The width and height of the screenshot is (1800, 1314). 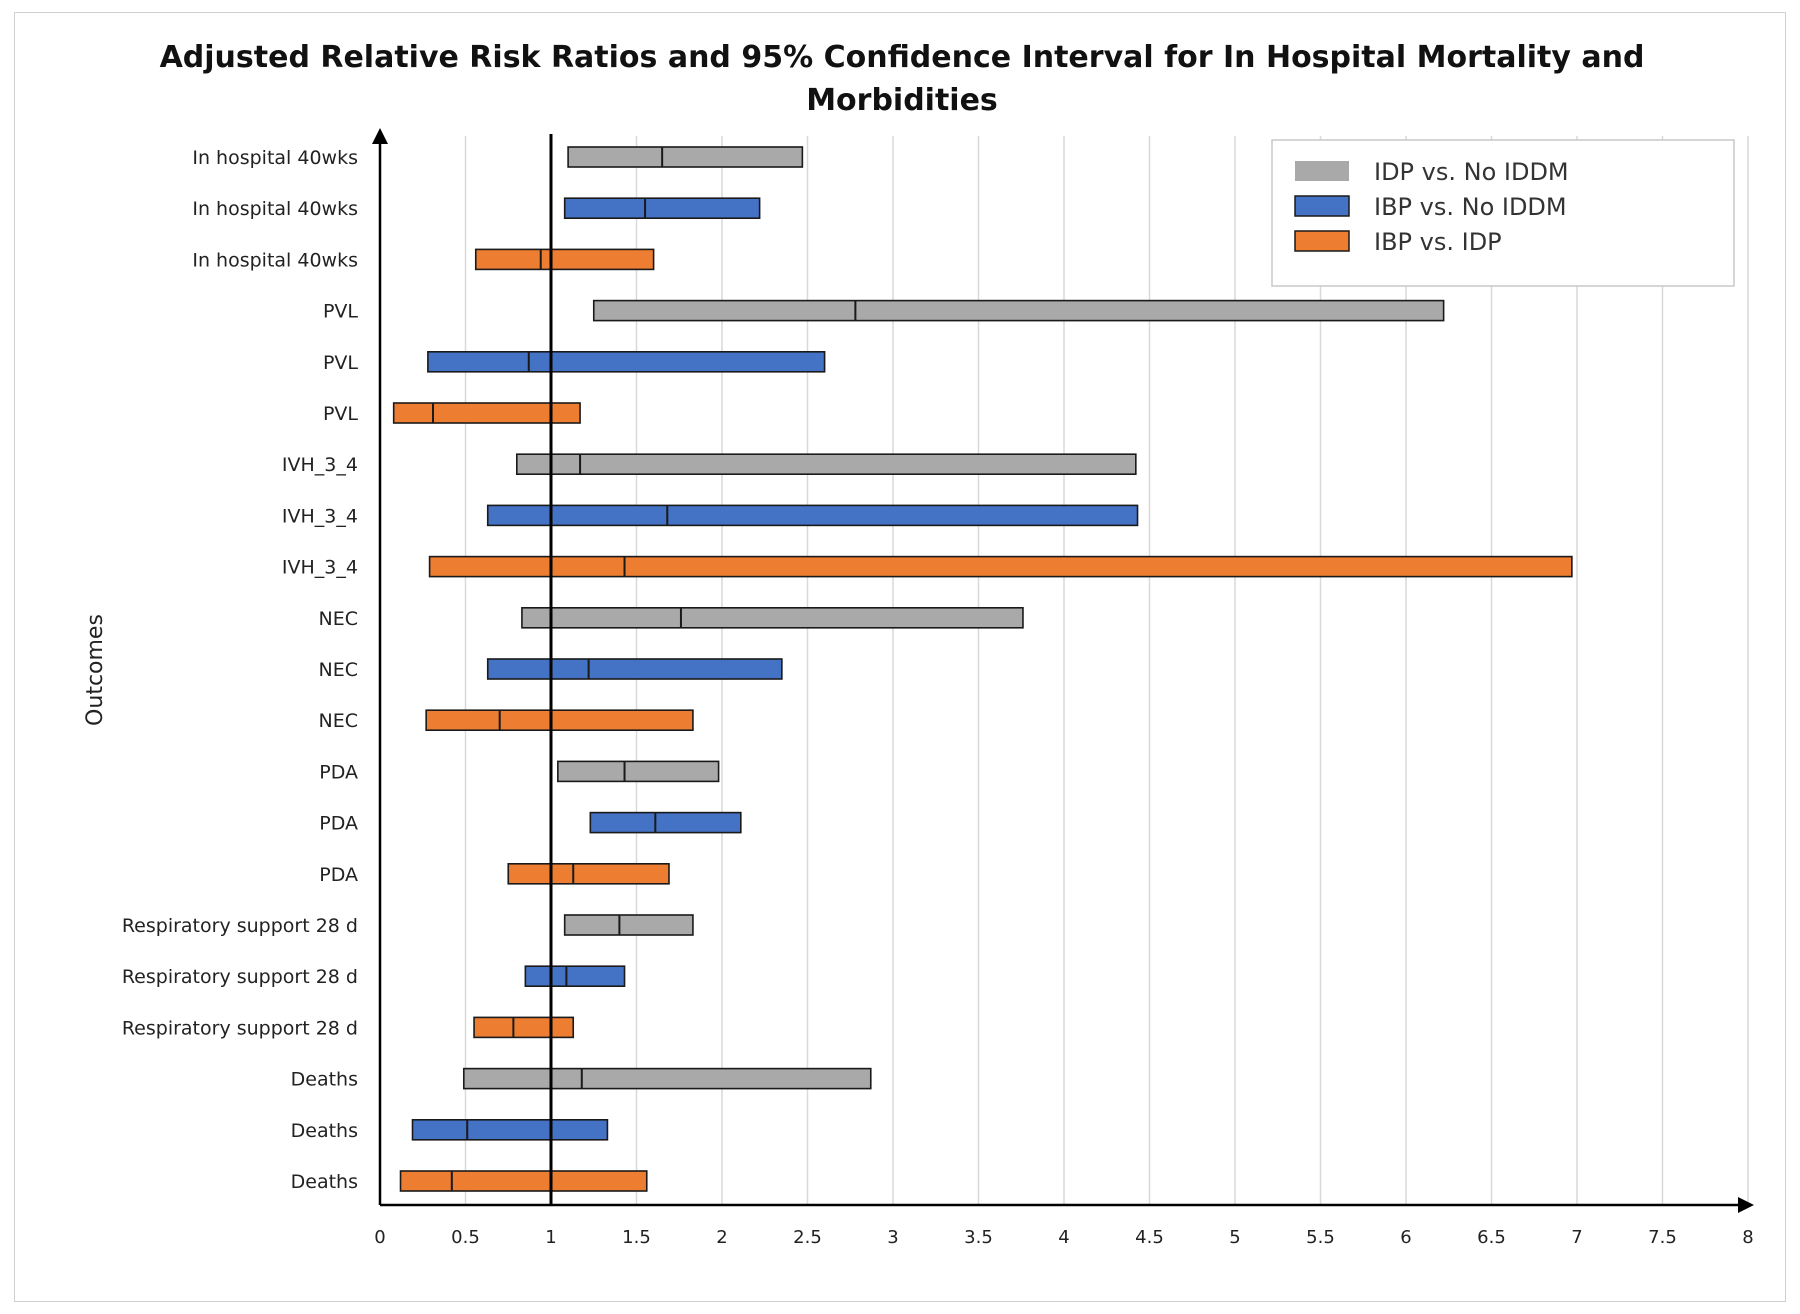 What do you see at coordinates (1234, 1237) in the screenshot?
I see `x-tick-label: 5` at bounding box center [1234, 1237].